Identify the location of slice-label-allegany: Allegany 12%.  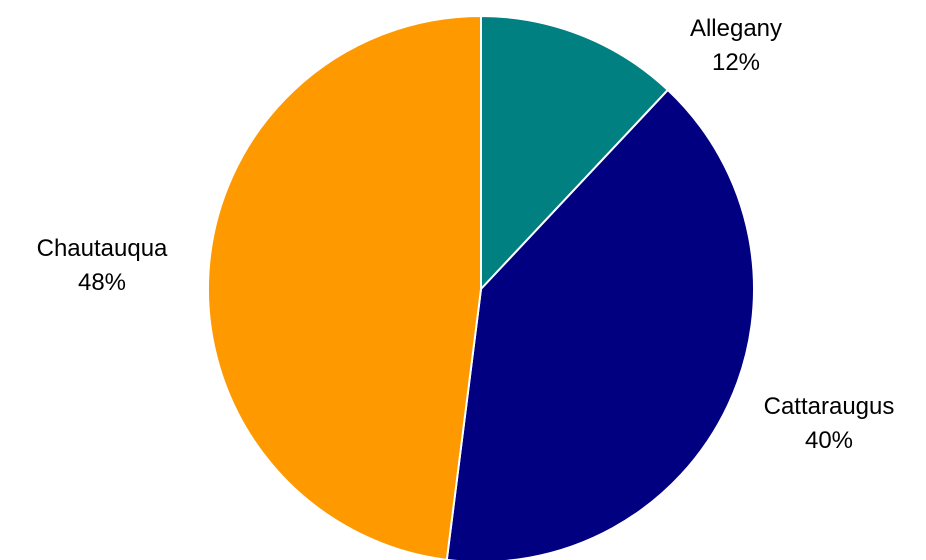
(736, 46).